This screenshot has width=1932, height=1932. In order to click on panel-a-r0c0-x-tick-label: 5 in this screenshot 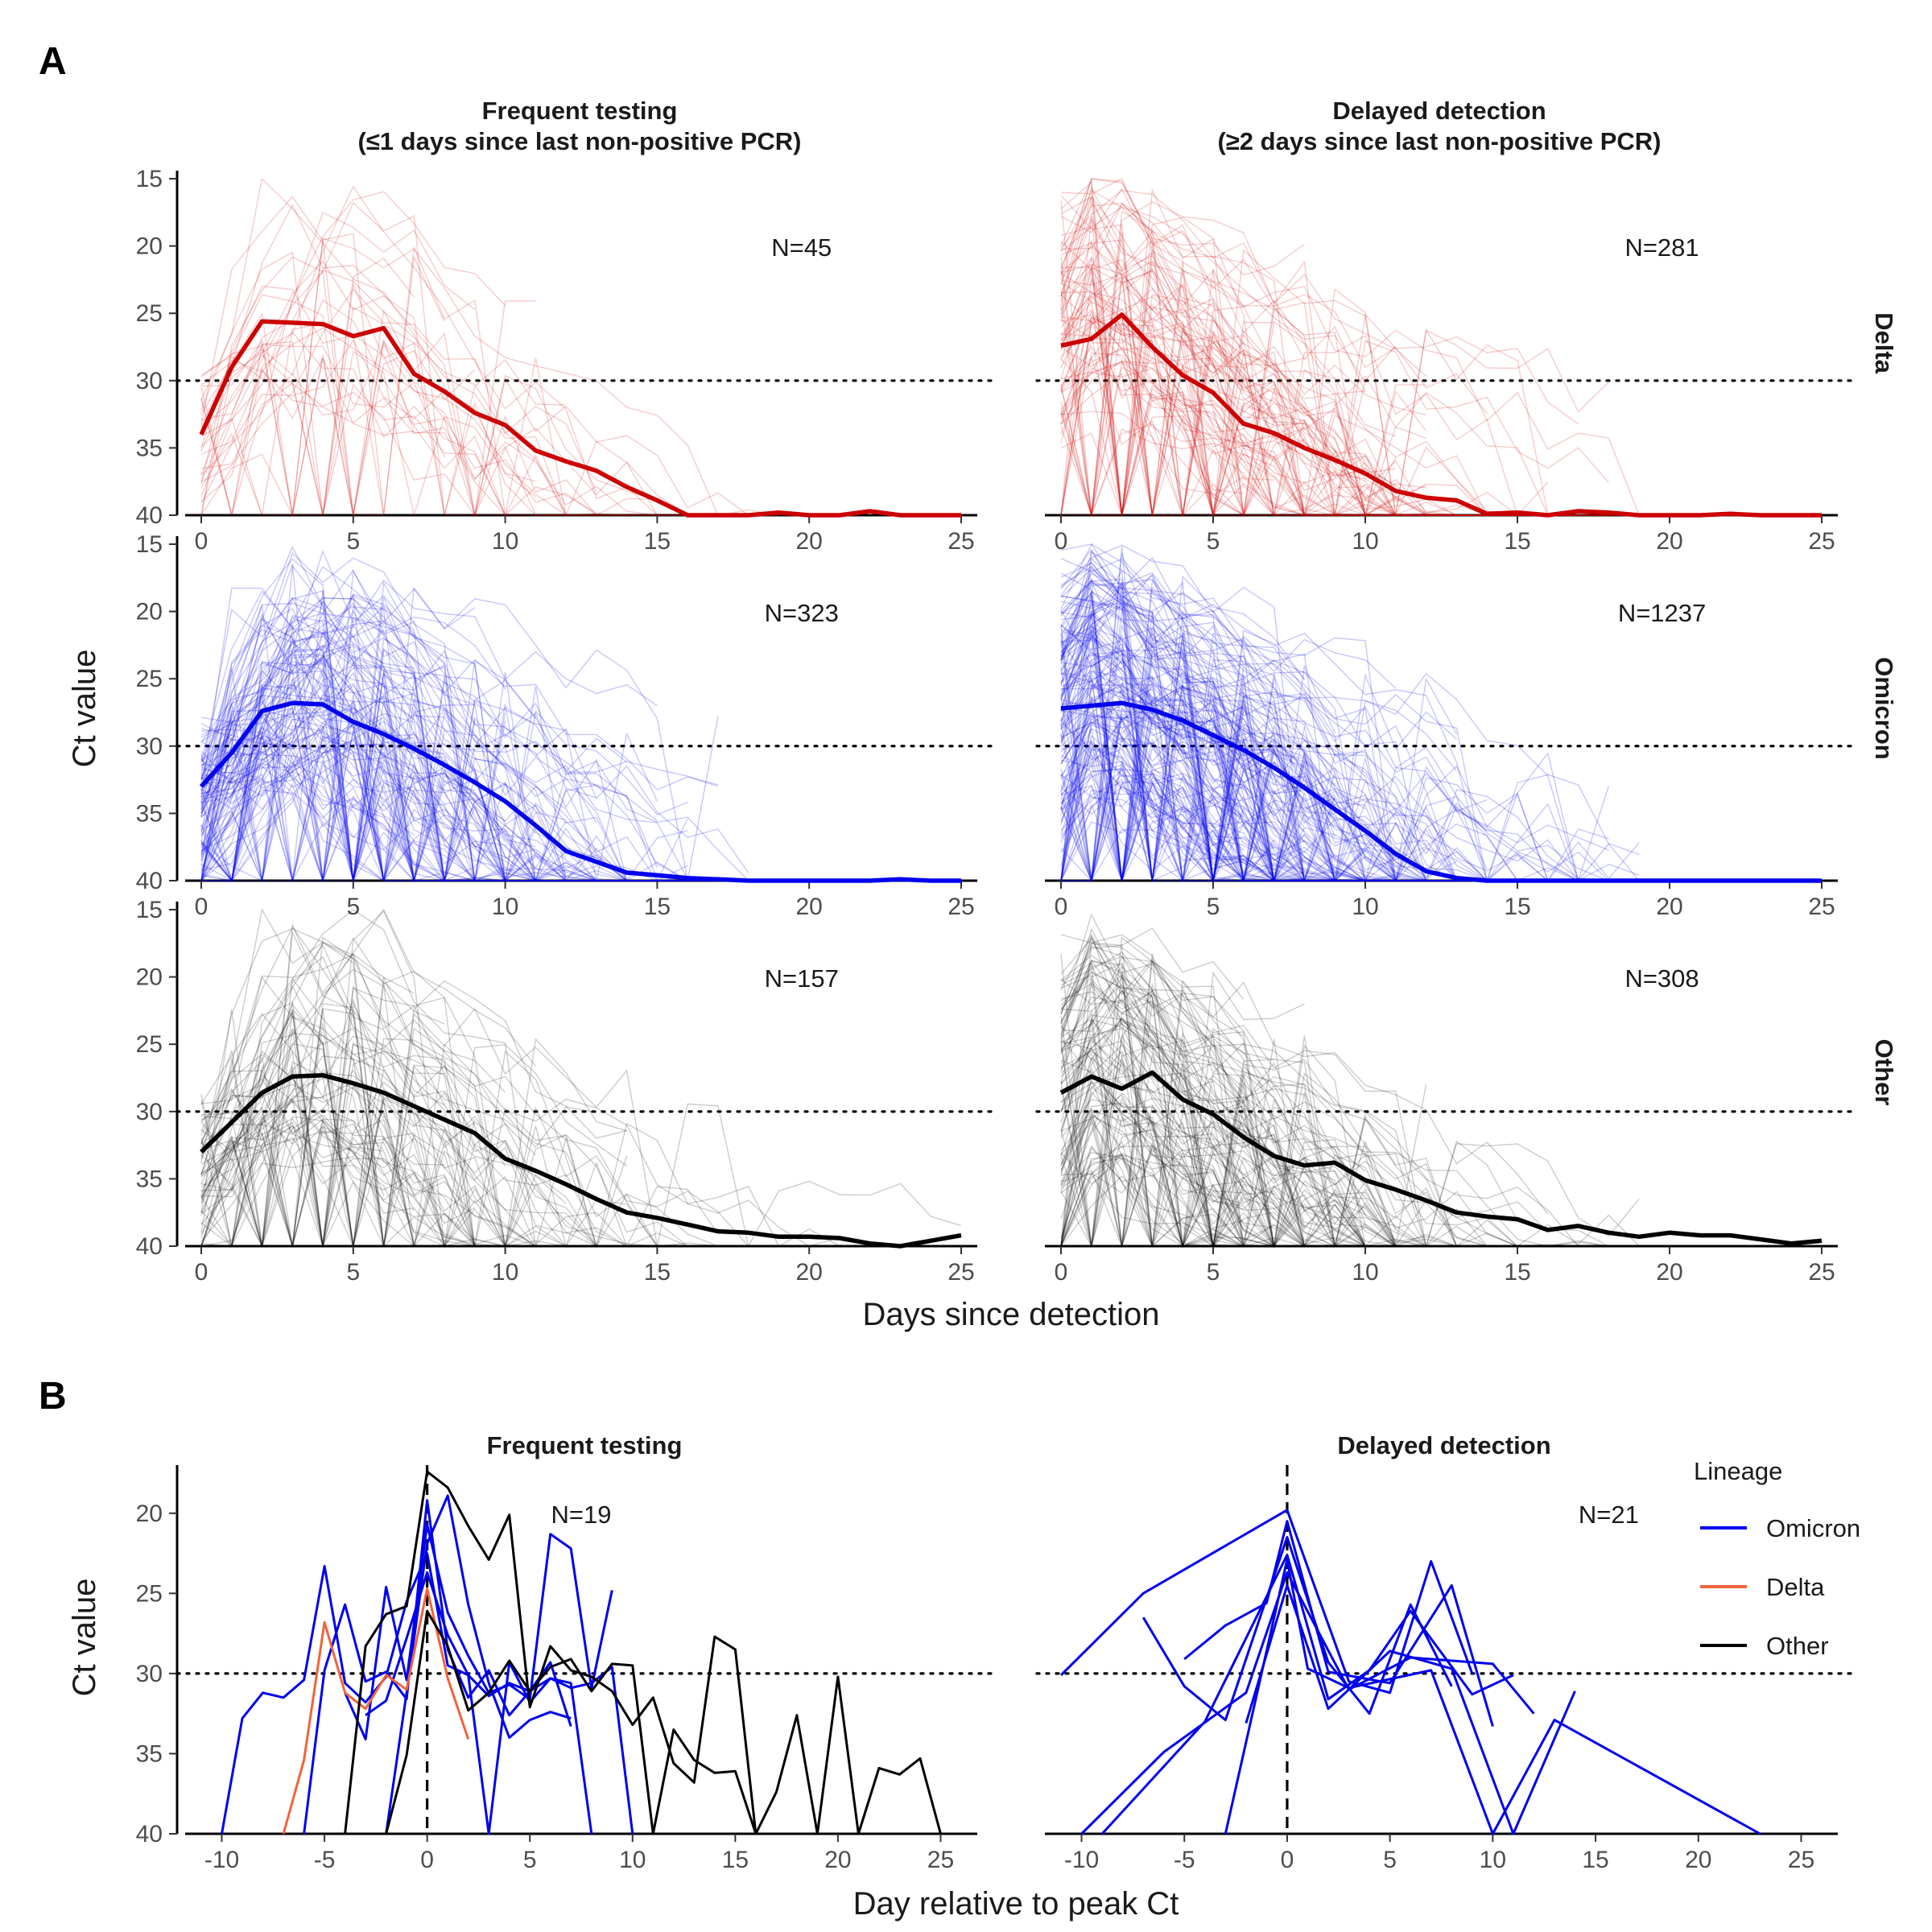, I will do `click(353, 541)`.